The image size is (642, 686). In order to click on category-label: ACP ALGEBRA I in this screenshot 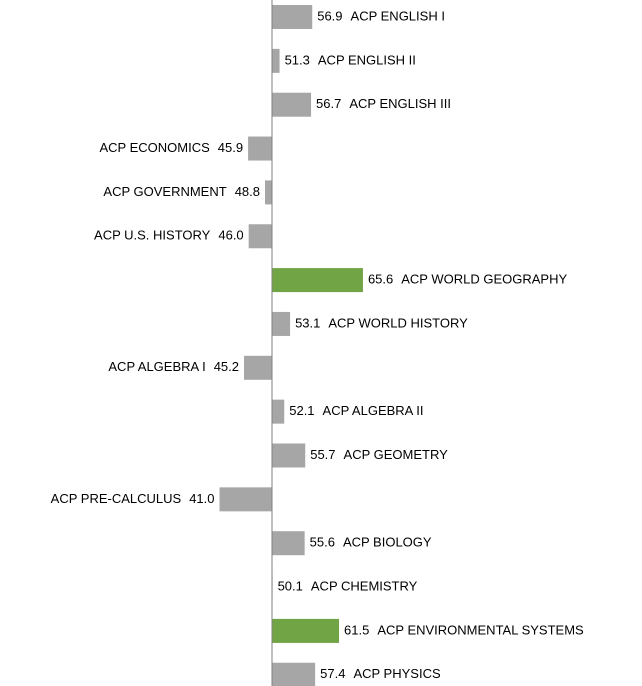, I will do `click(156, 366)`.